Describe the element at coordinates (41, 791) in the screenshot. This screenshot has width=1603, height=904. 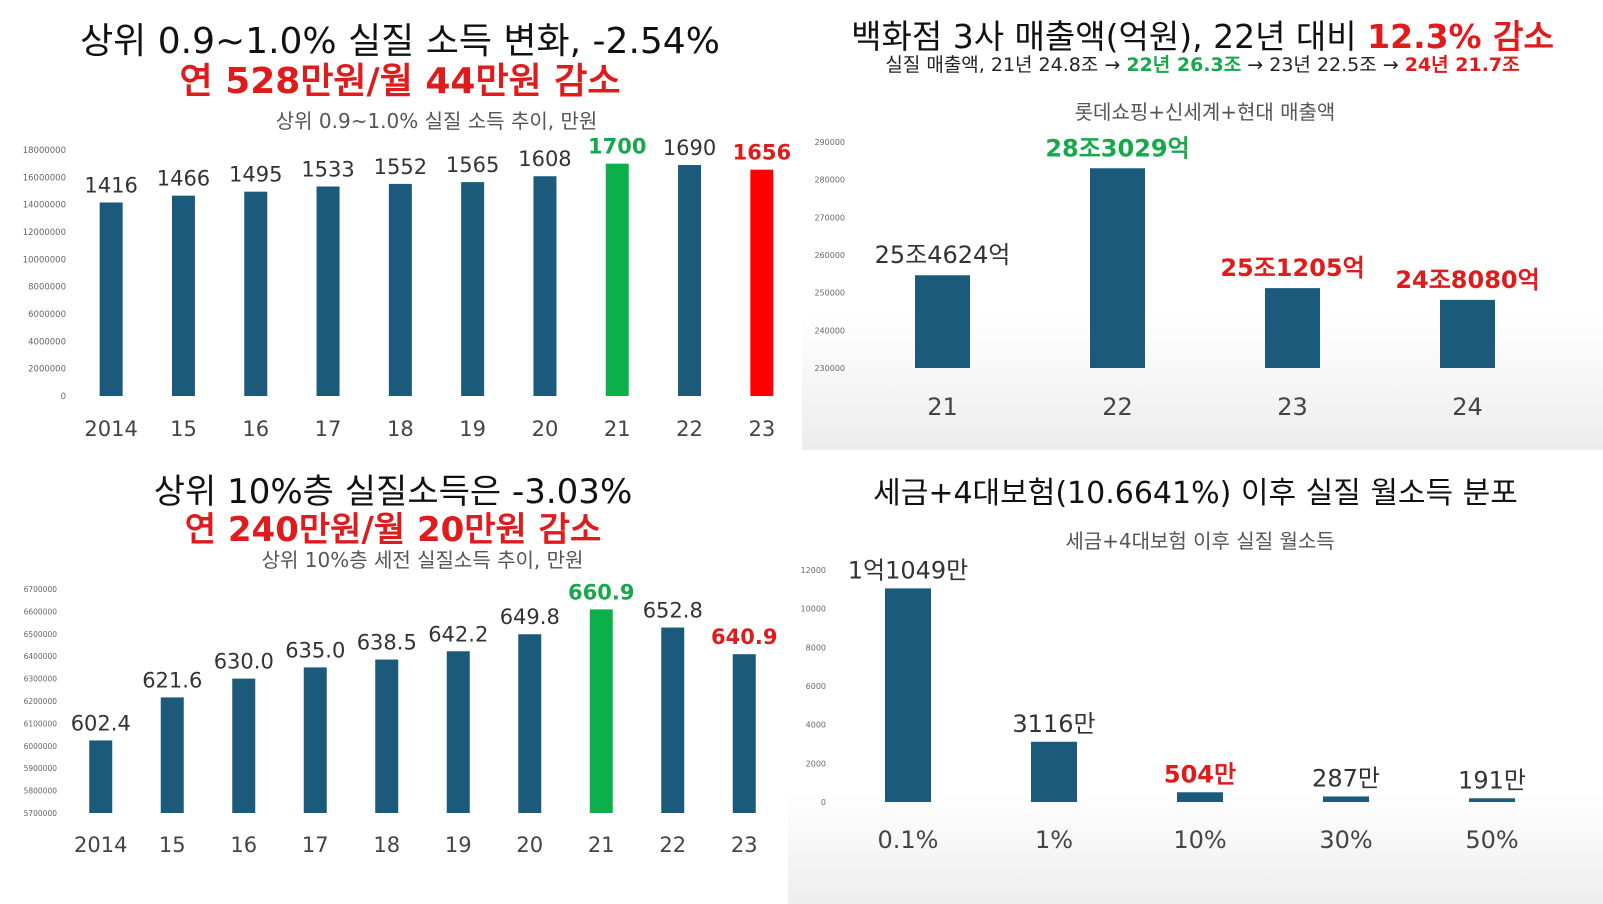
I see `y-tick-label: 5800000` at that location.